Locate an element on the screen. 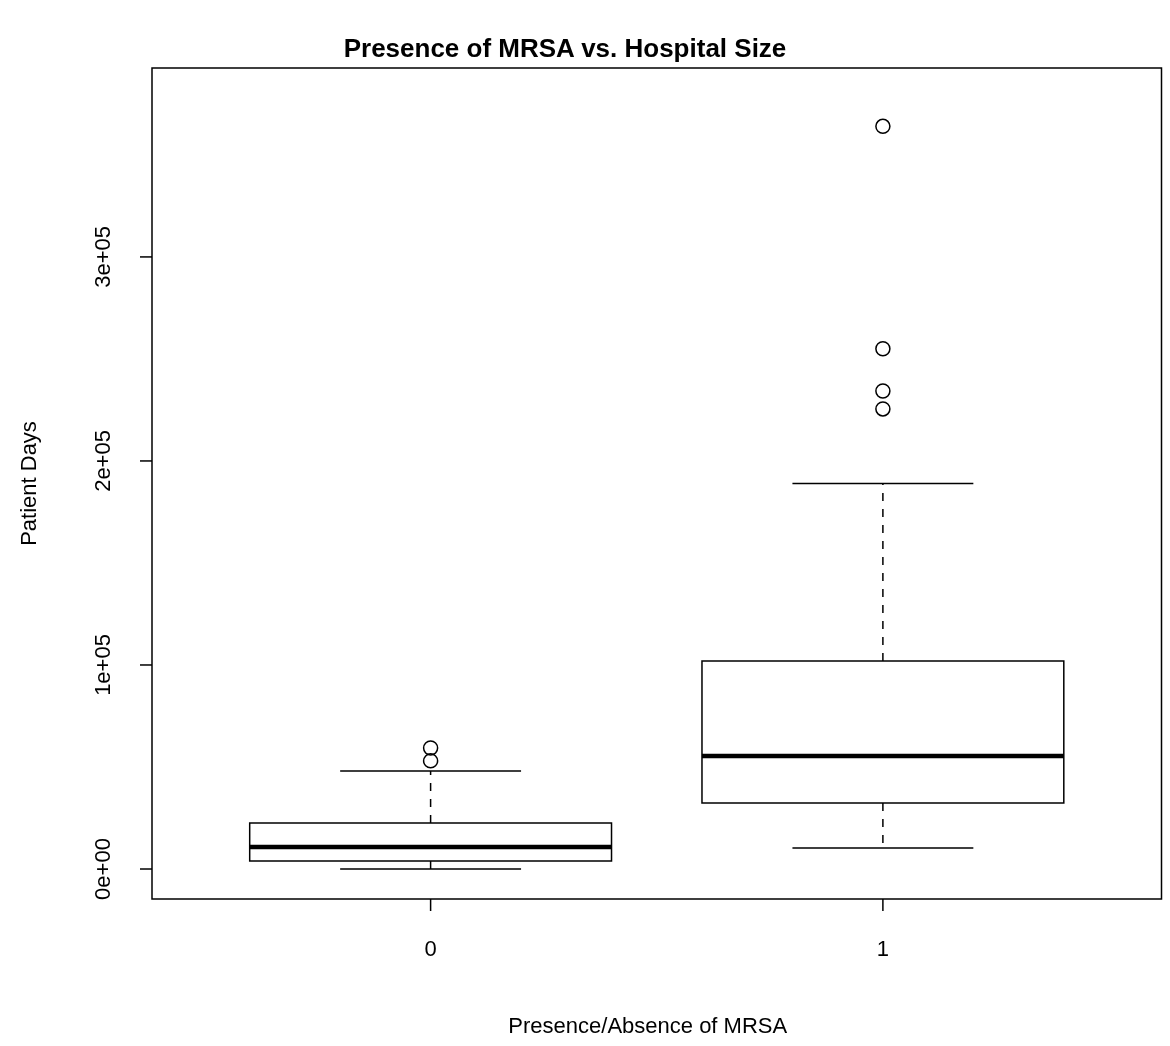  y-tick-label: 0e+00 is located at coordinates (103, 869).